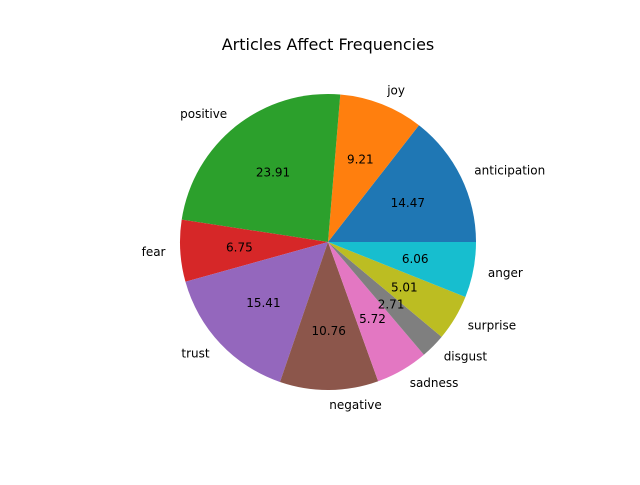 This screenshot has width=640, height=485. I want to click on pie-slice-surprise, so click(397, 289).